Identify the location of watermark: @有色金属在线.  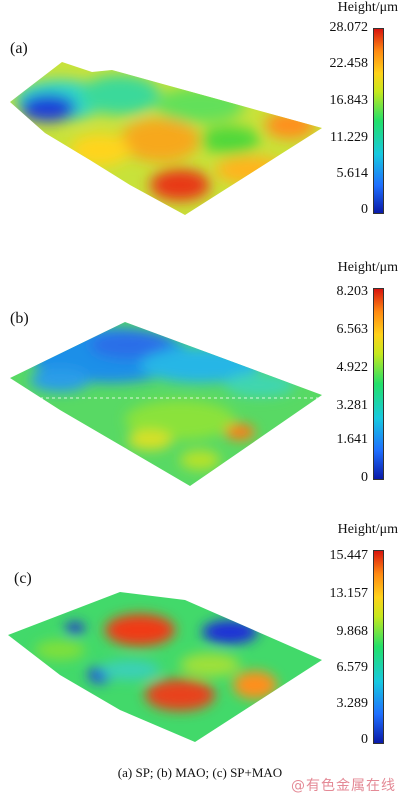
(343, 786).